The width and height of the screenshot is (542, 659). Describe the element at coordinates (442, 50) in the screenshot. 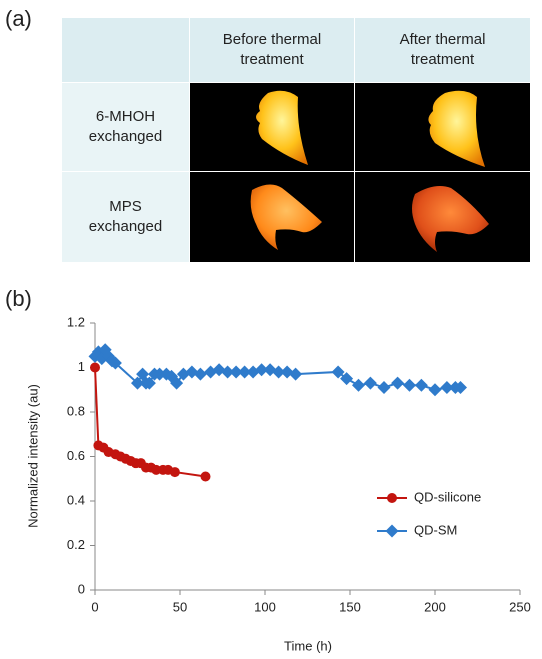

I see `header-cell: After thermal treatment` at that location.